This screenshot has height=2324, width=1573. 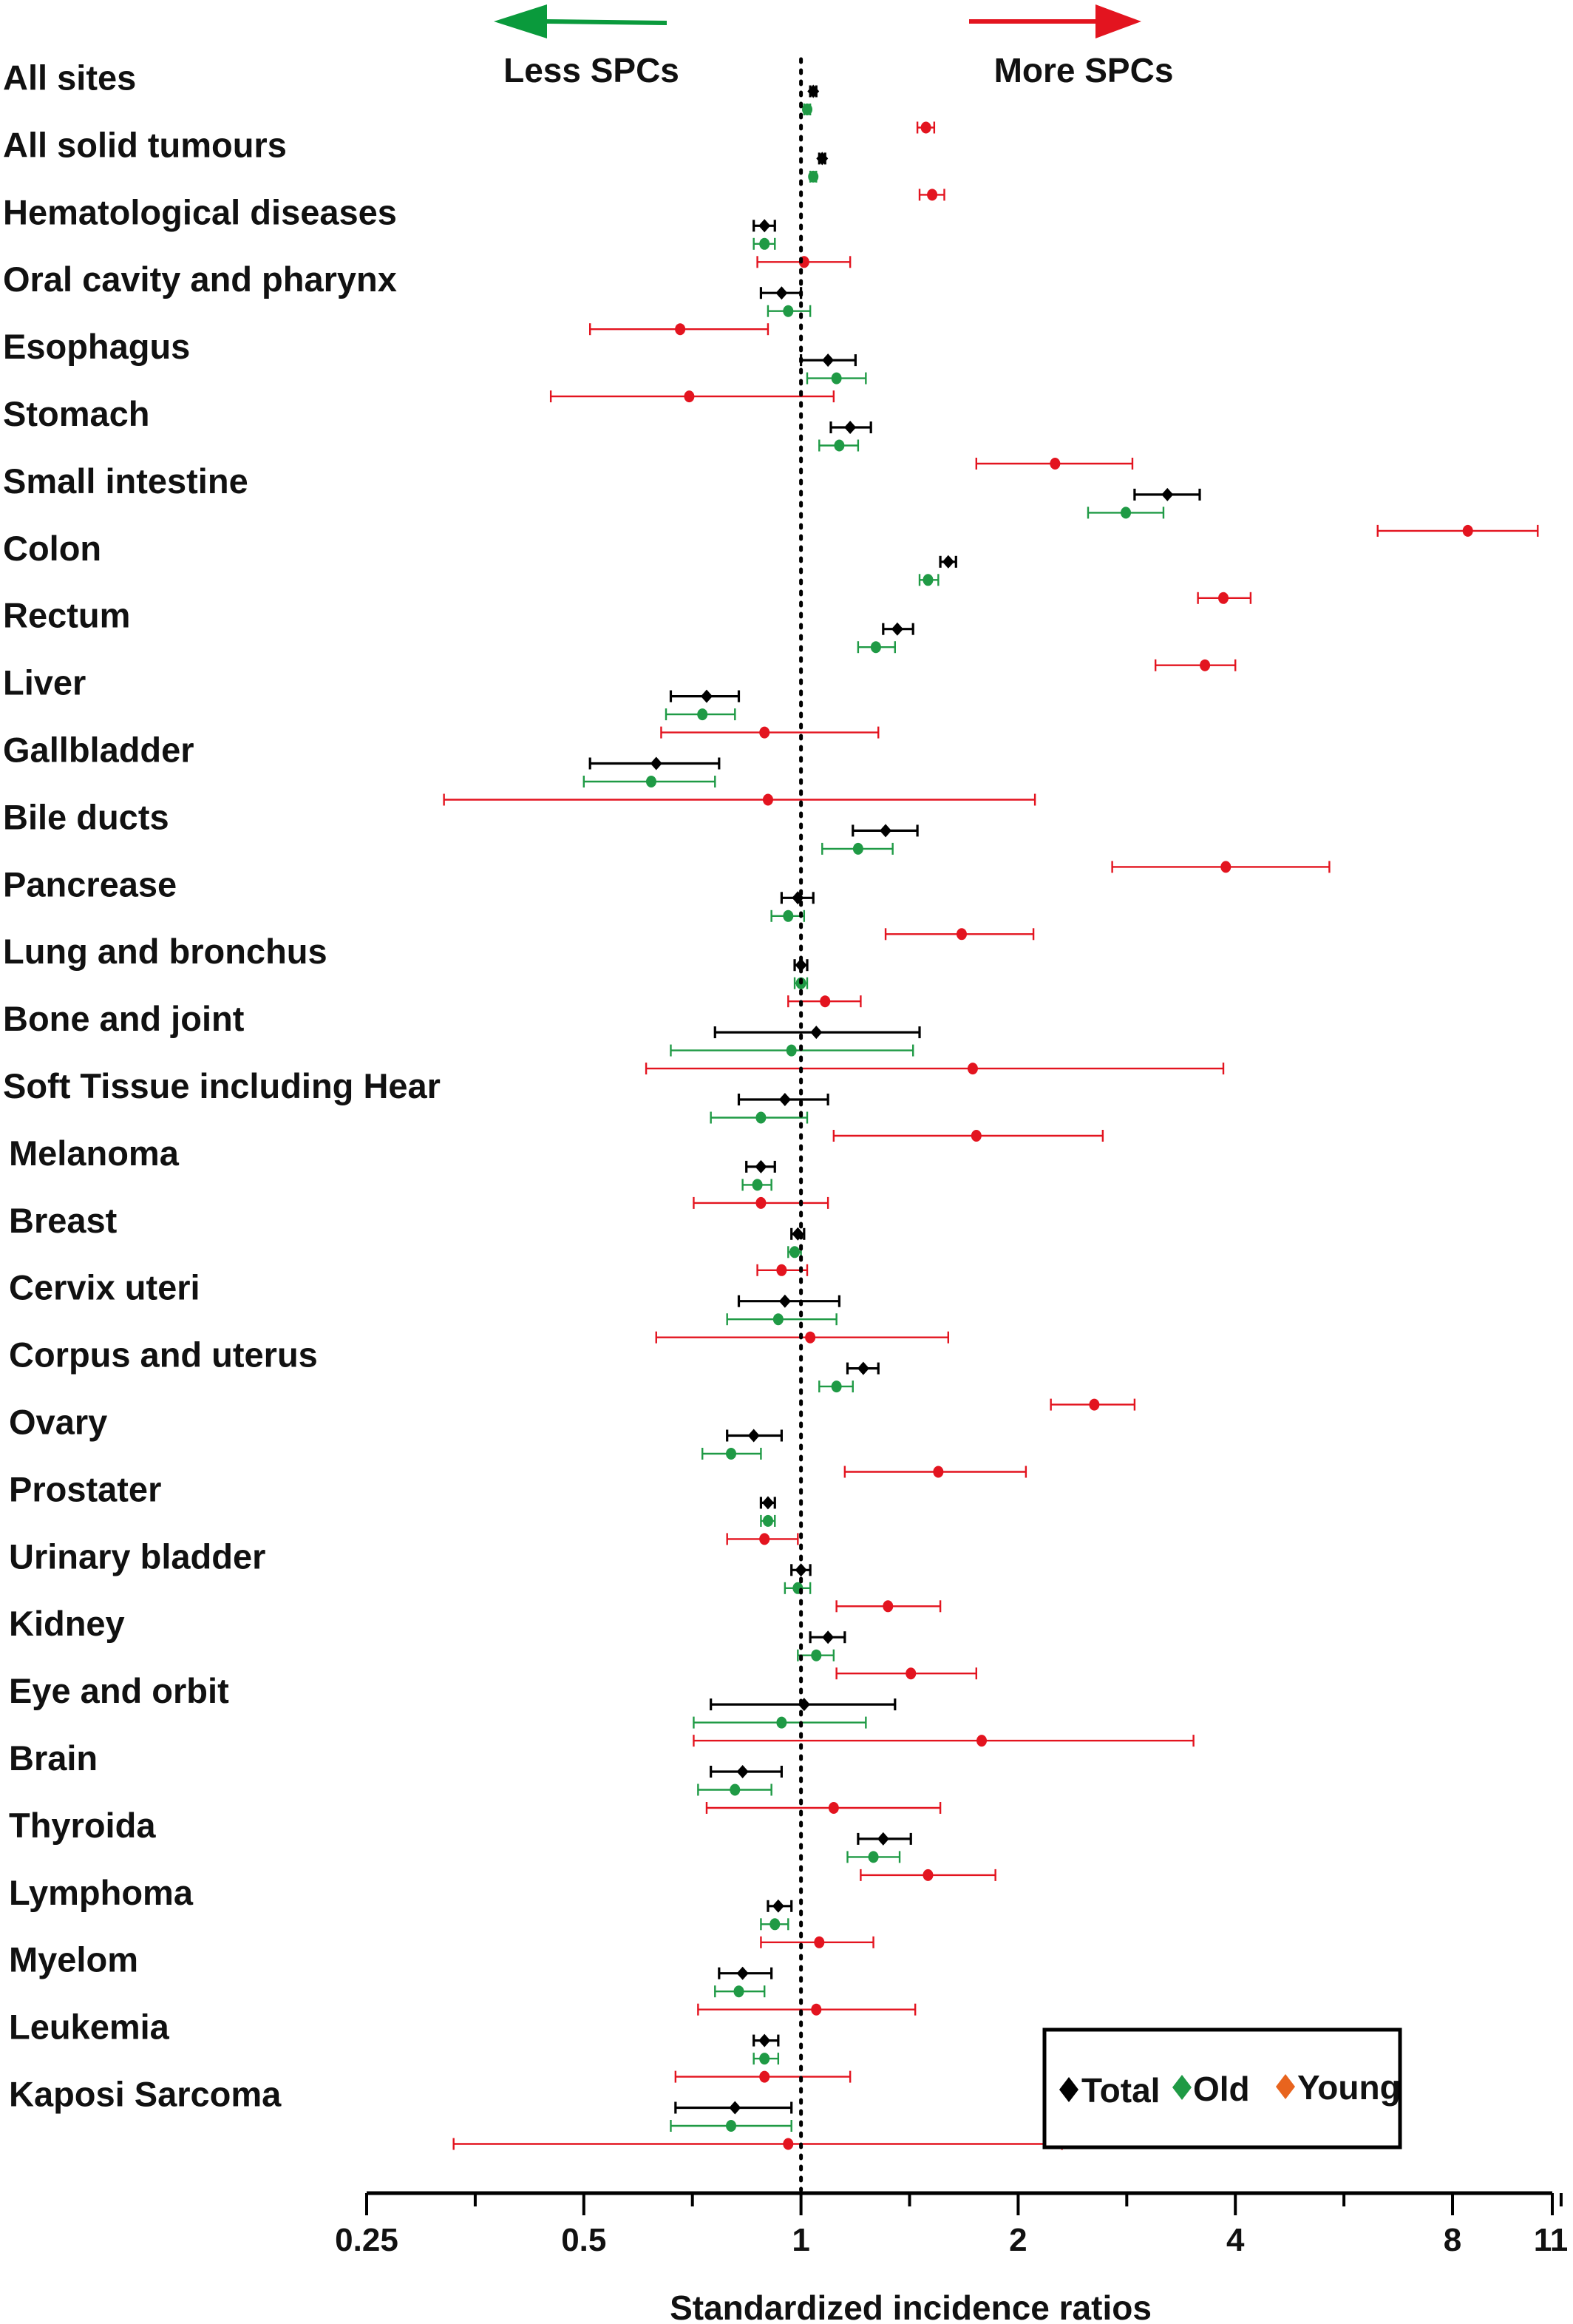 I want to click on row-small-intestine: Small intestine, so click(x=771, y=499).